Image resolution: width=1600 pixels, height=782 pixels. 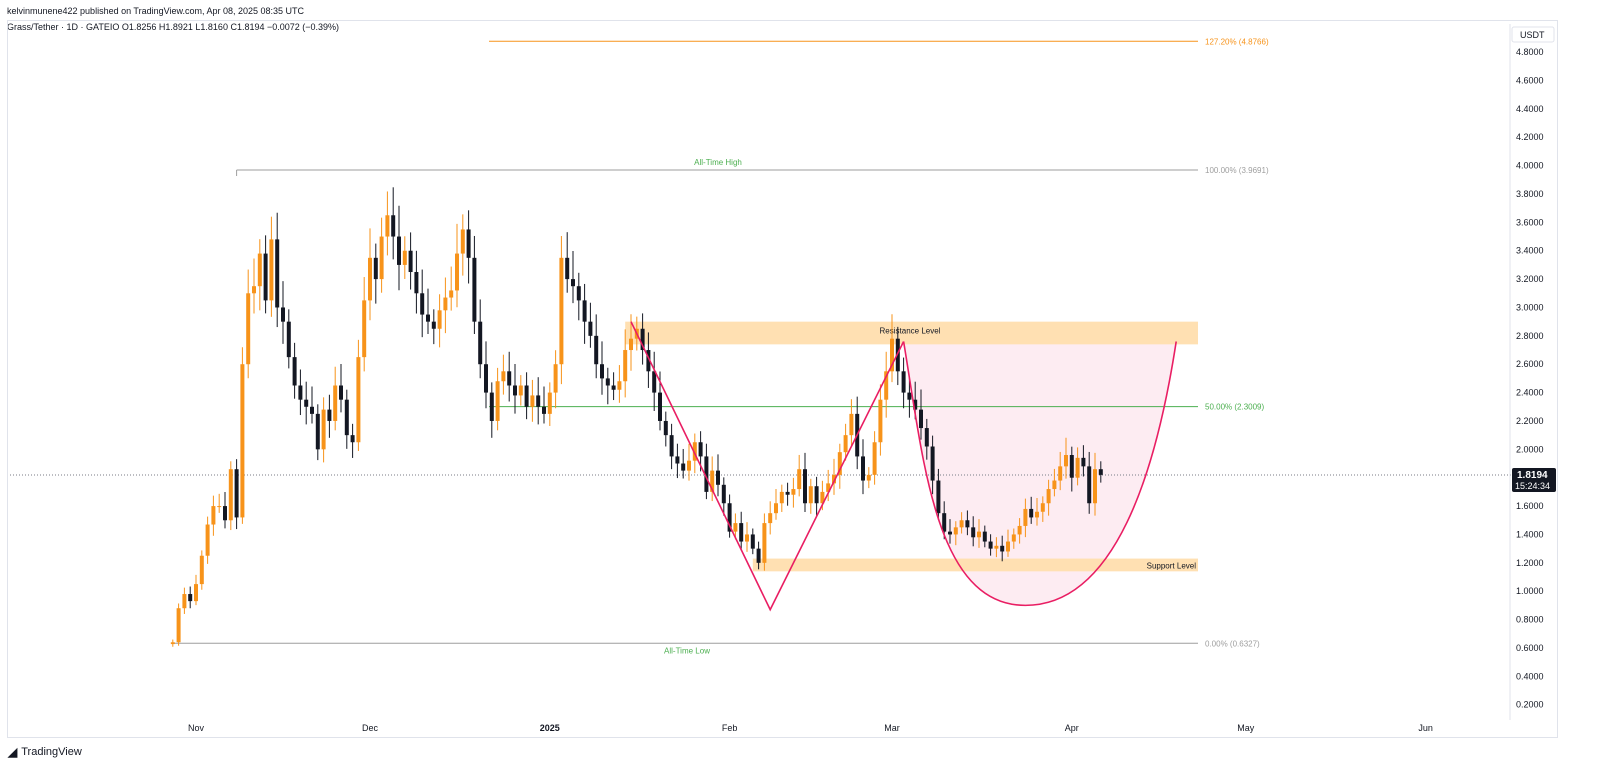 I want to click on currency-label: USDT, so click(x=1532, y=35).